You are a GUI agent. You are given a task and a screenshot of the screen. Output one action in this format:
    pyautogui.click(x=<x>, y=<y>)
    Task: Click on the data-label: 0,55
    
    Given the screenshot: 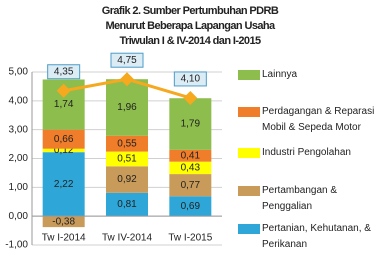 What is the action you would take?
    pyautogui.click(x=127, y=143)
    